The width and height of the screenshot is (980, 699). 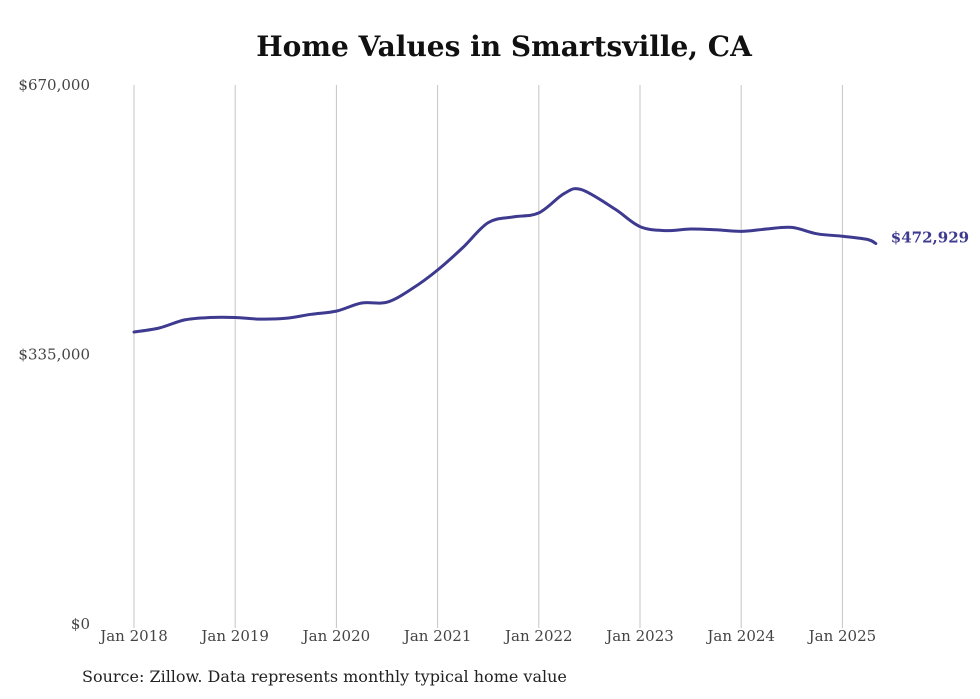 What do you see at coordinates (437, 636) in the screenshot?
I see `x-tick-label: Jan 2021` at bounding box center [437, 636].